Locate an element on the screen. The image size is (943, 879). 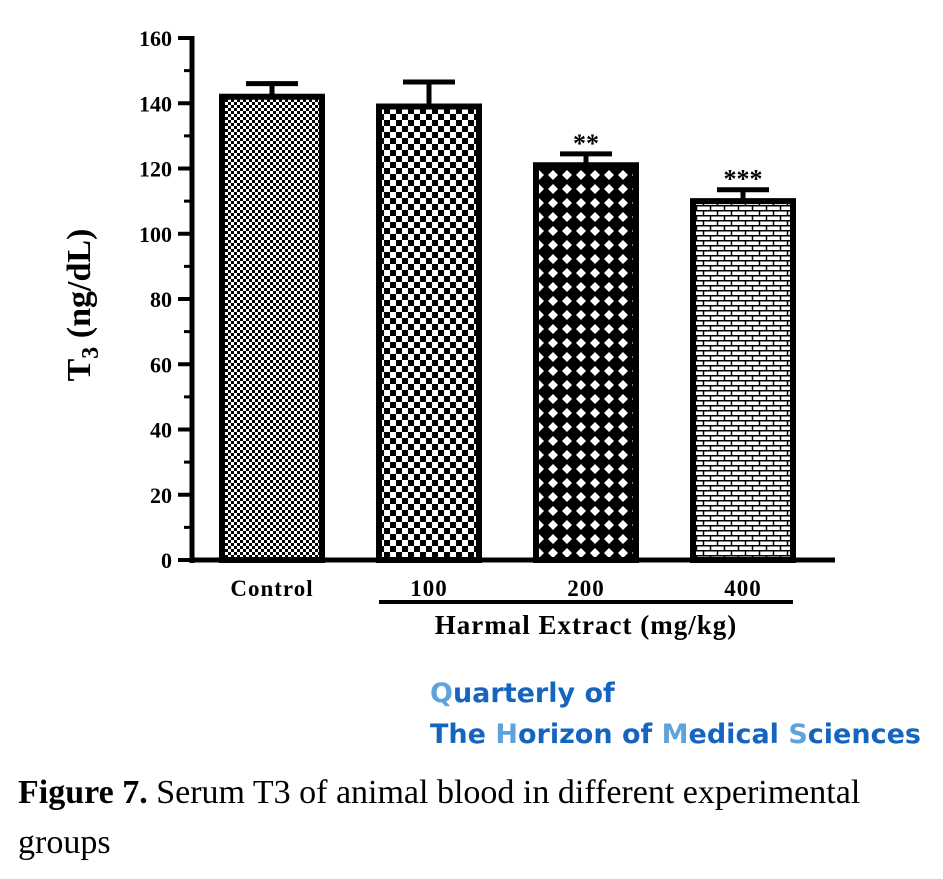
journal-line2-part-4: edical is located at coordinates (738, 734).